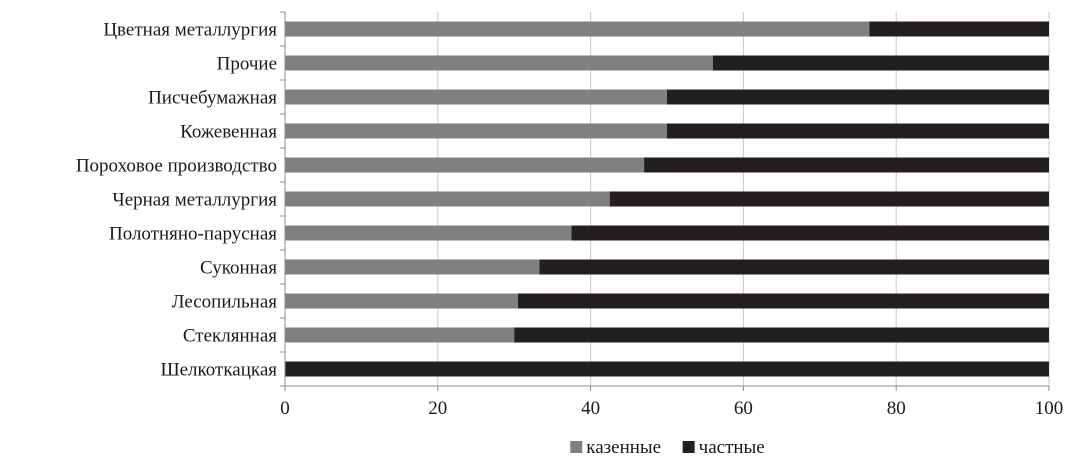 Image resolution: width=1068 pixels, height=474 pixels. I want to click on category-label: Полотняно-парусная, so click(193, 234).